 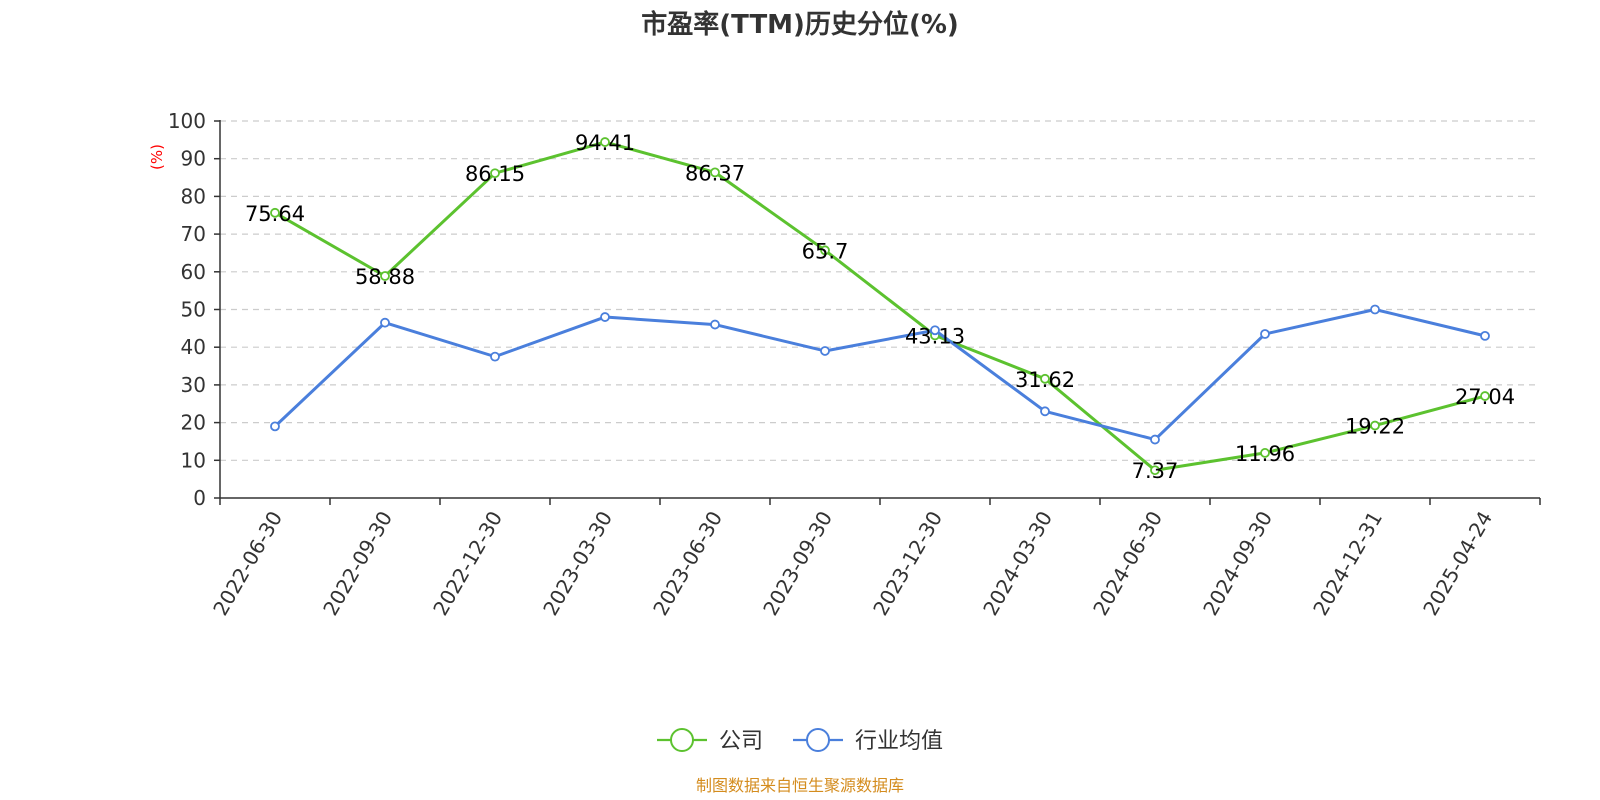 I want to click on legend-item-0: 公司, so click(x=710, y=741).